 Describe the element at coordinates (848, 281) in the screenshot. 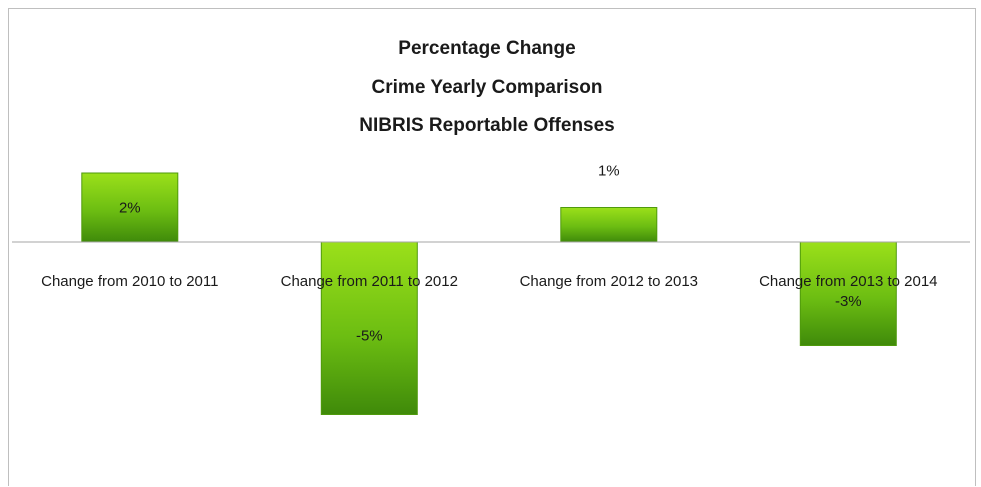

I see `category-label-4: Change from 2013 to 2014` at that location.